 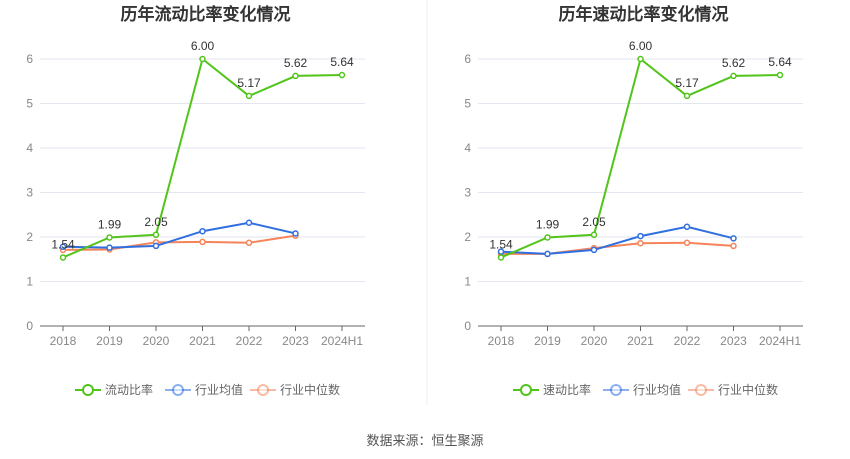 I want to click on chart-title: 历年速动比率变化情况, so click(x=644, y=14).